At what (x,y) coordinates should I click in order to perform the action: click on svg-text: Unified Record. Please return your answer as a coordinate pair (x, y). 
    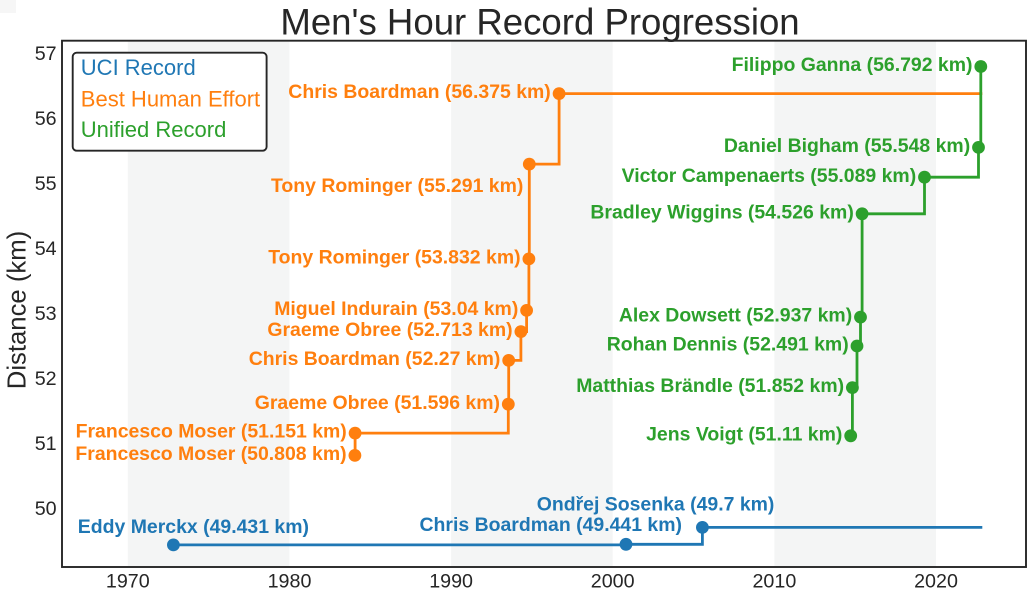
    Looking at the image, I should click on (154, 129).